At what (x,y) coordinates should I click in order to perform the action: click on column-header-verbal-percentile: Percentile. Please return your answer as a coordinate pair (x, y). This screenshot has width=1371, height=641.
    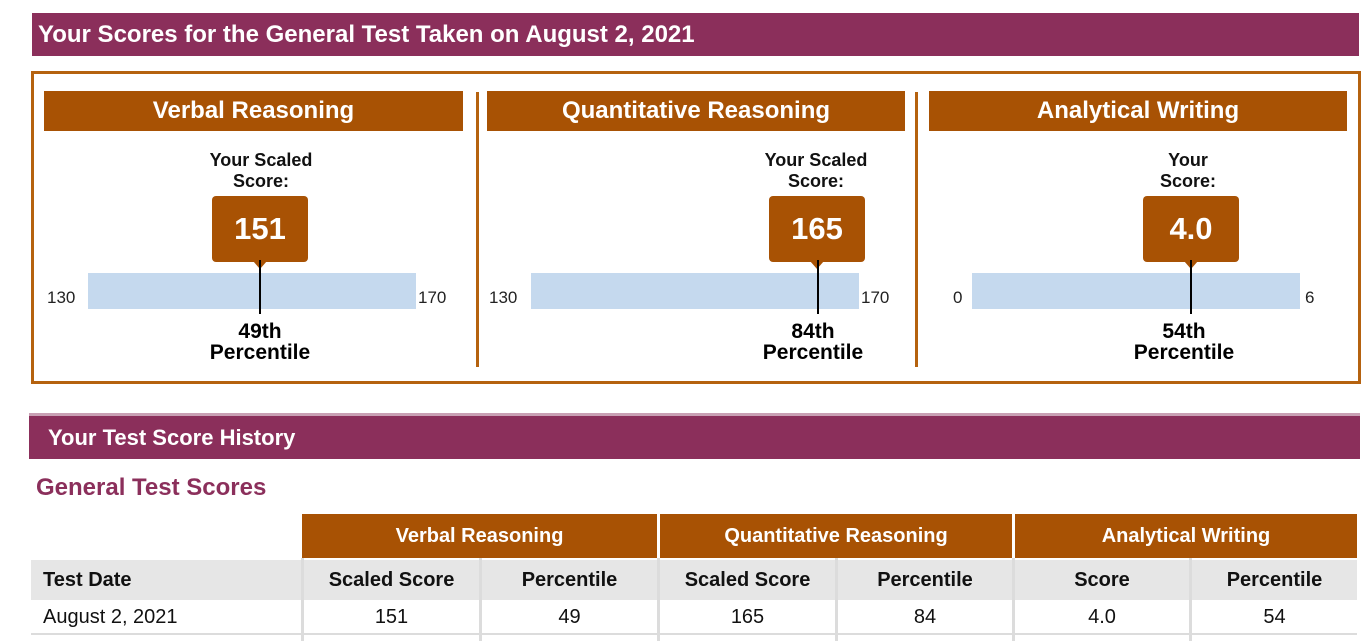
    Looking at the image, I should click on (569, 580).